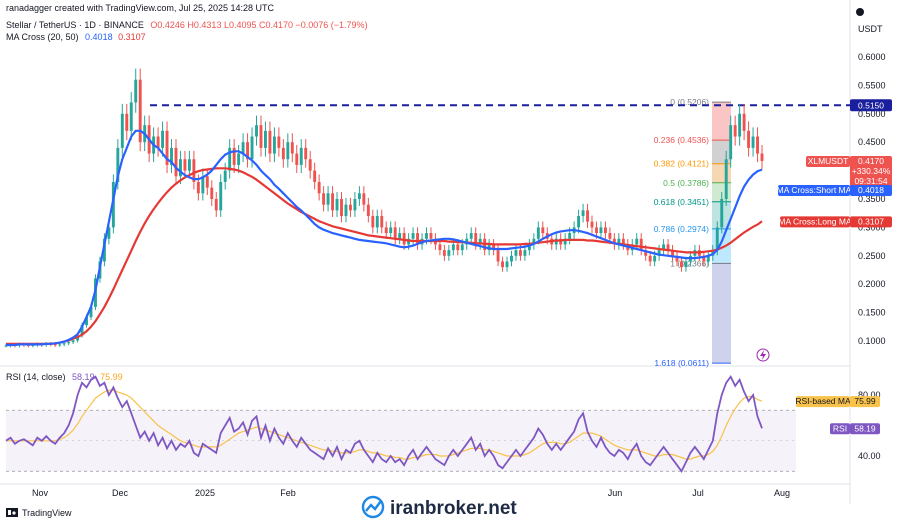 This screenshot has width=900, height=524. Describe the element at coordinates (76, 37) in the screenshot. I see `ma-legend: MA Cross (20, 50) 0.4018 0.3107` at that location.